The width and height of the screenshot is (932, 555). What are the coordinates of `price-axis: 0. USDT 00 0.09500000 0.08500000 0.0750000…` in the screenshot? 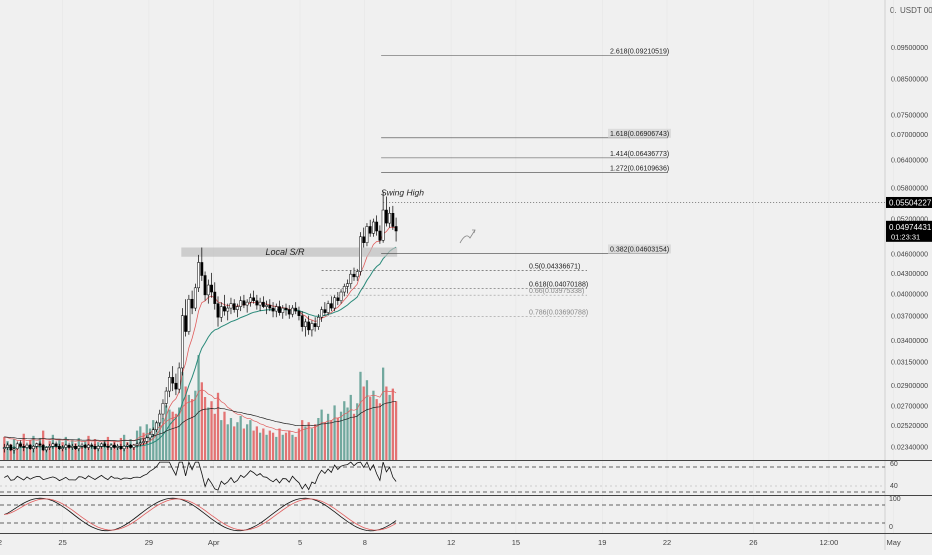 It's located at (908, 275).